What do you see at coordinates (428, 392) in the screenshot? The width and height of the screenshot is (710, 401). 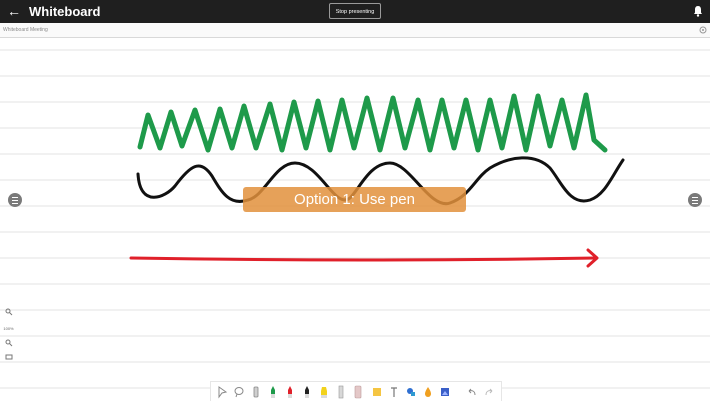 I see `fill-icon` at bounding box center [428, 392].